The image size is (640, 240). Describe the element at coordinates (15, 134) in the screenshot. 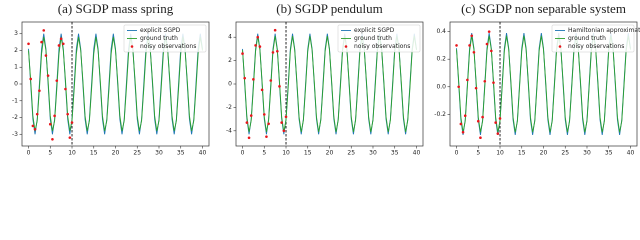

I see `y-tick-label: -3` at that location.